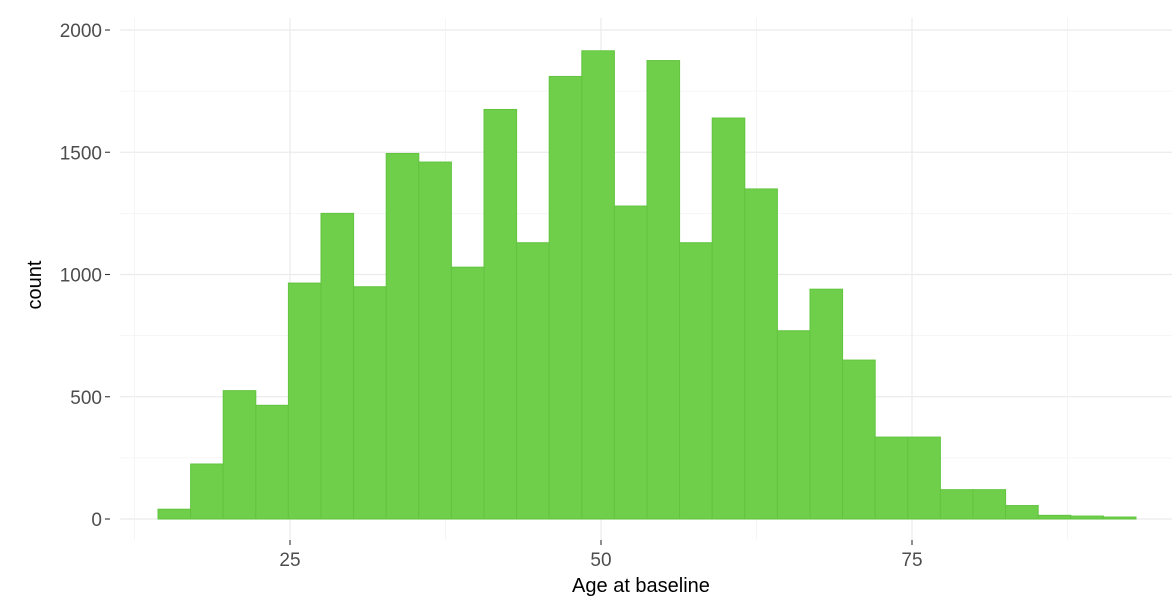 The image size is (1172, 614). Describe the element at coordinates (81, 31) in the screenshot. I see `y-tick-label: 2000` at that location.